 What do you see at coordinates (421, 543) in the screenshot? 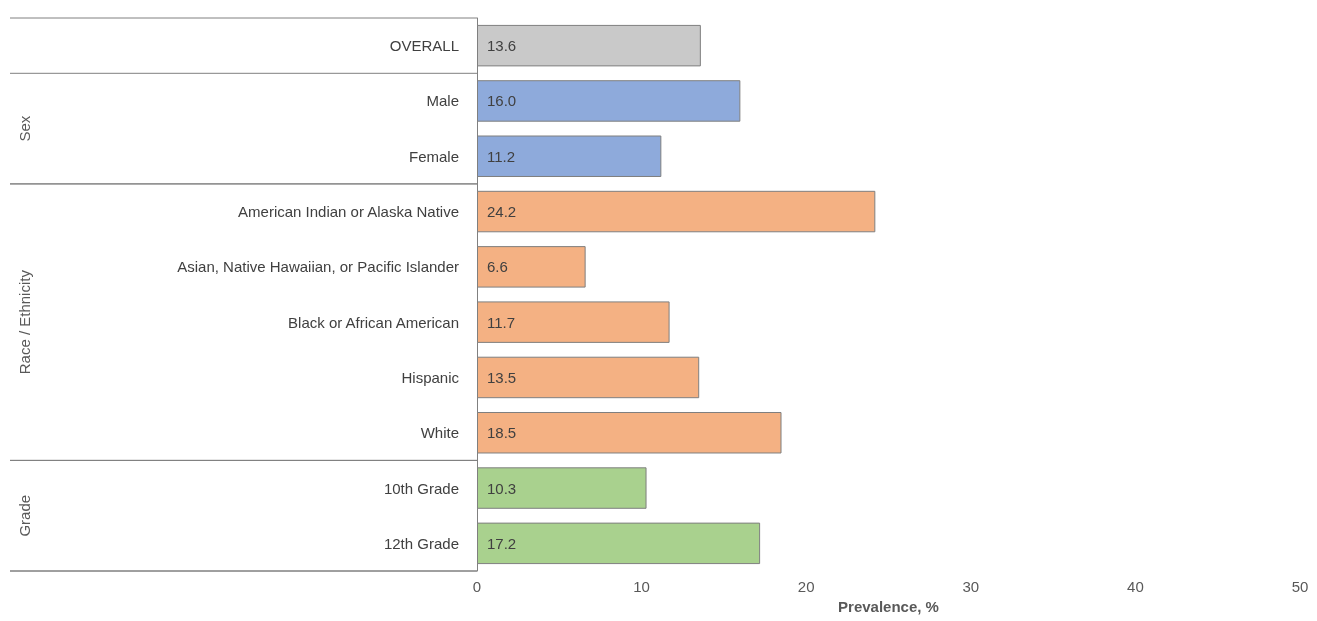
I see `y-tick-label: 12th Grade` at bounding box center [421, 543].